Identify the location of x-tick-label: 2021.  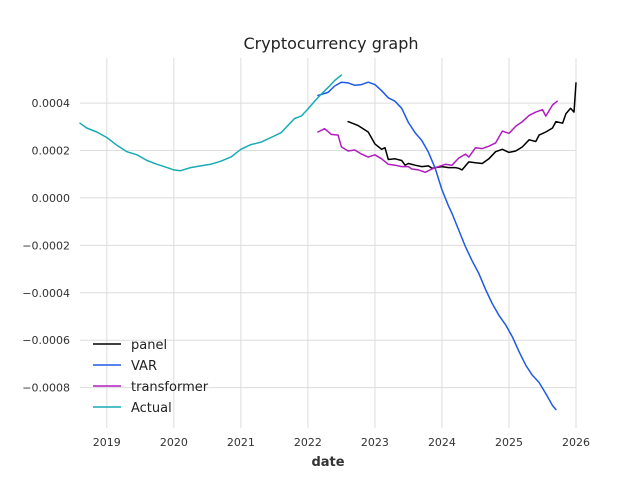
(241, 442).